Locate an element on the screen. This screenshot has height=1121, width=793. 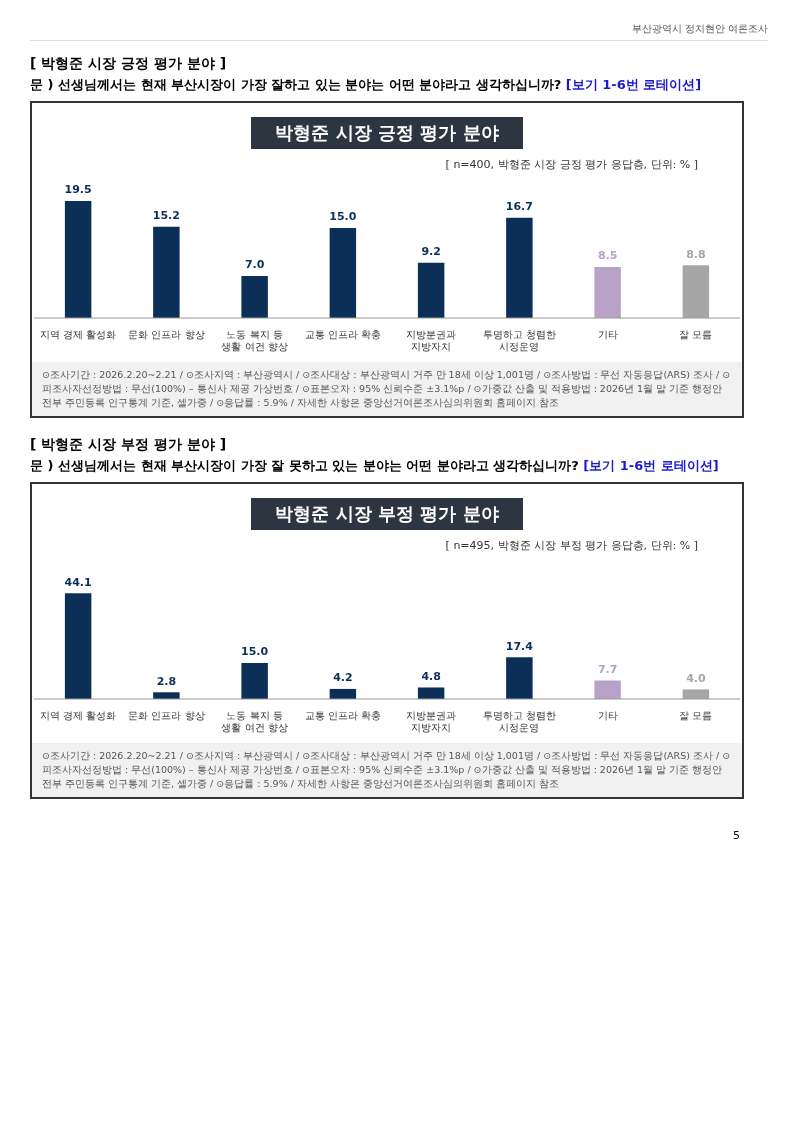
data-label: 4.0 is located at coordinates (696, 678).